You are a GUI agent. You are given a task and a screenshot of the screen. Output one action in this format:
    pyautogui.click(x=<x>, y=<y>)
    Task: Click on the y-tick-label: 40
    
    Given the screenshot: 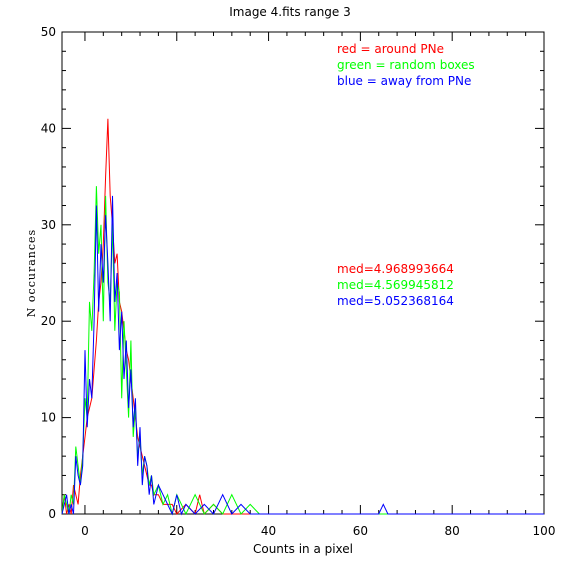 What is the action you would take?
    pyautogui.click(x=48, y=128)
    